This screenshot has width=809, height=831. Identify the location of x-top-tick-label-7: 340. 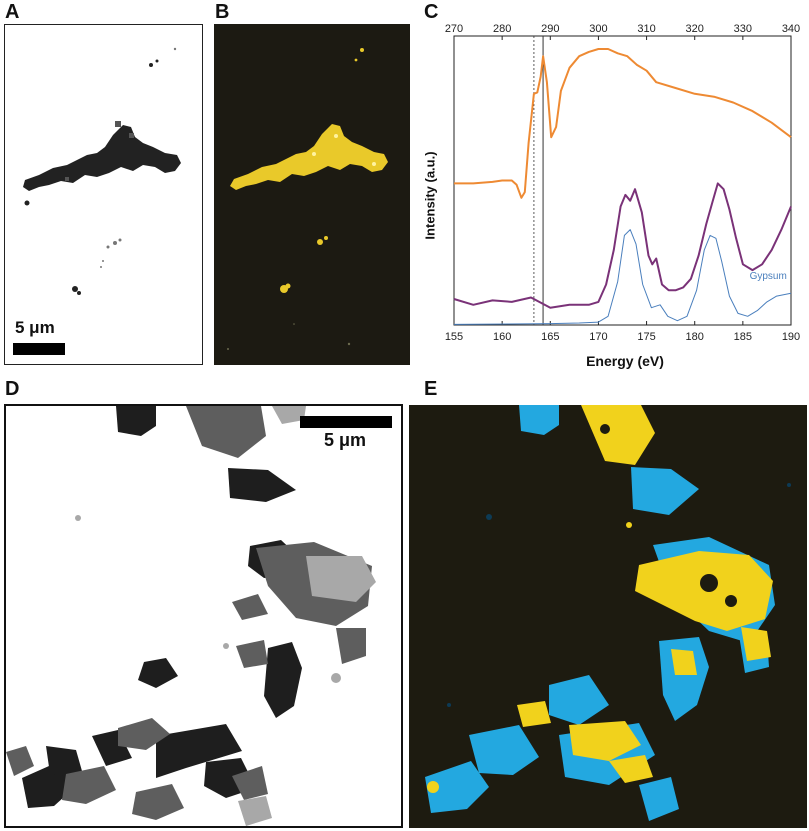
(791, 29).